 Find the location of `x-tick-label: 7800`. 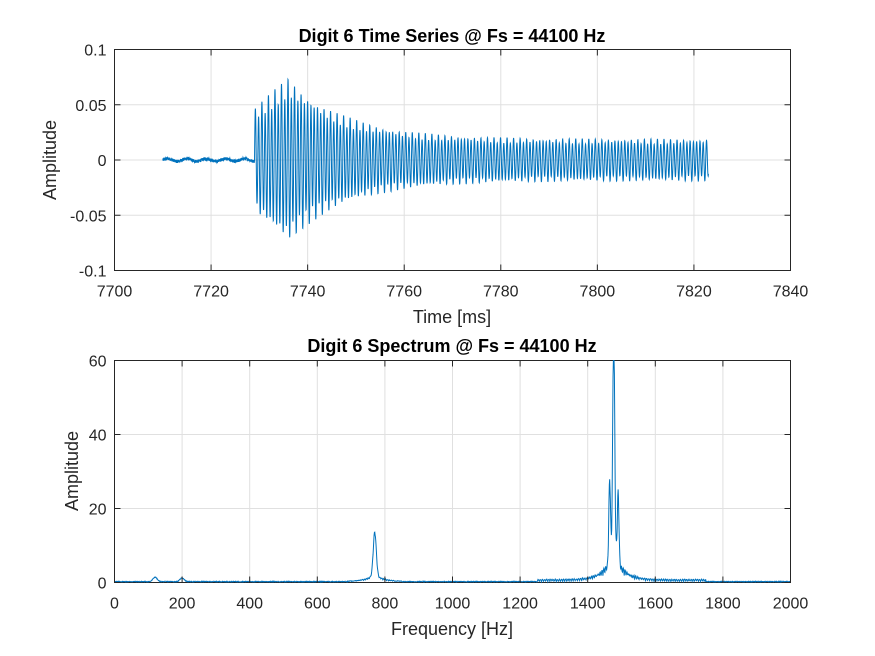

x-tick-label: 7800 is located at coordinates (598, 292).